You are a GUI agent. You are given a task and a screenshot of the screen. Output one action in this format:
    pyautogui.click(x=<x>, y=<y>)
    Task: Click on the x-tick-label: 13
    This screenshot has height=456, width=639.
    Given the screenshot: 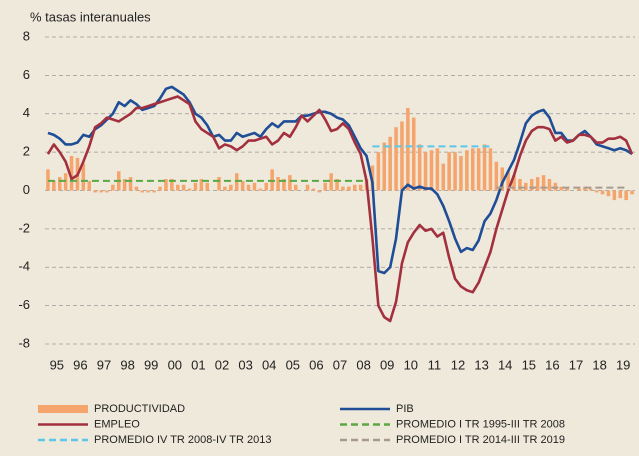 What is the action you would take?
    pyautogui.click(x=481, y=364)
    